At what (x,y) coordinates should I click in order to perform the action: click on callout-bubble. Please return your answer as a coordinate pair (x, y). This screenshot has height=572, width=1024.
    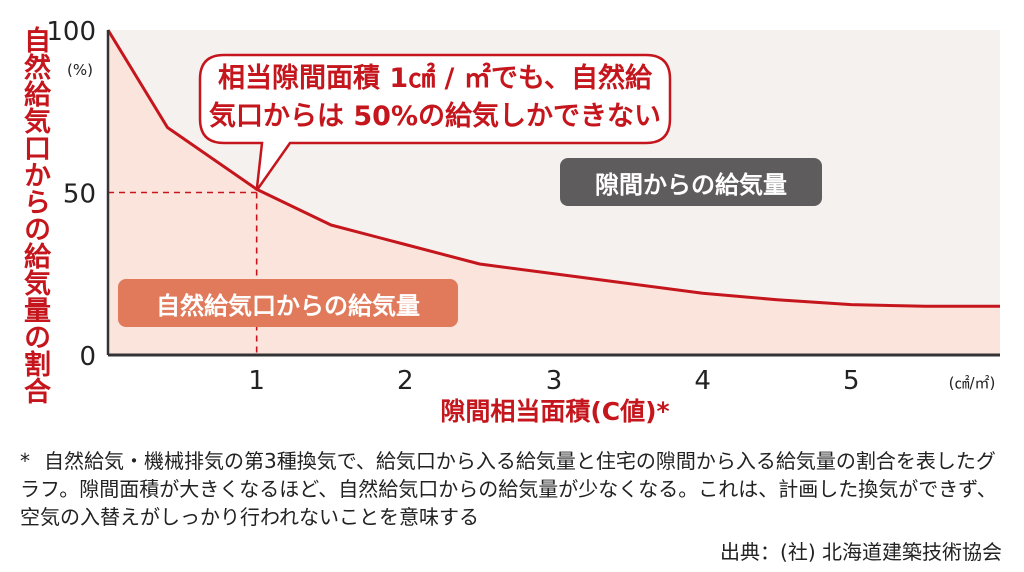
    Looking at the image, I should click on (435, 122).